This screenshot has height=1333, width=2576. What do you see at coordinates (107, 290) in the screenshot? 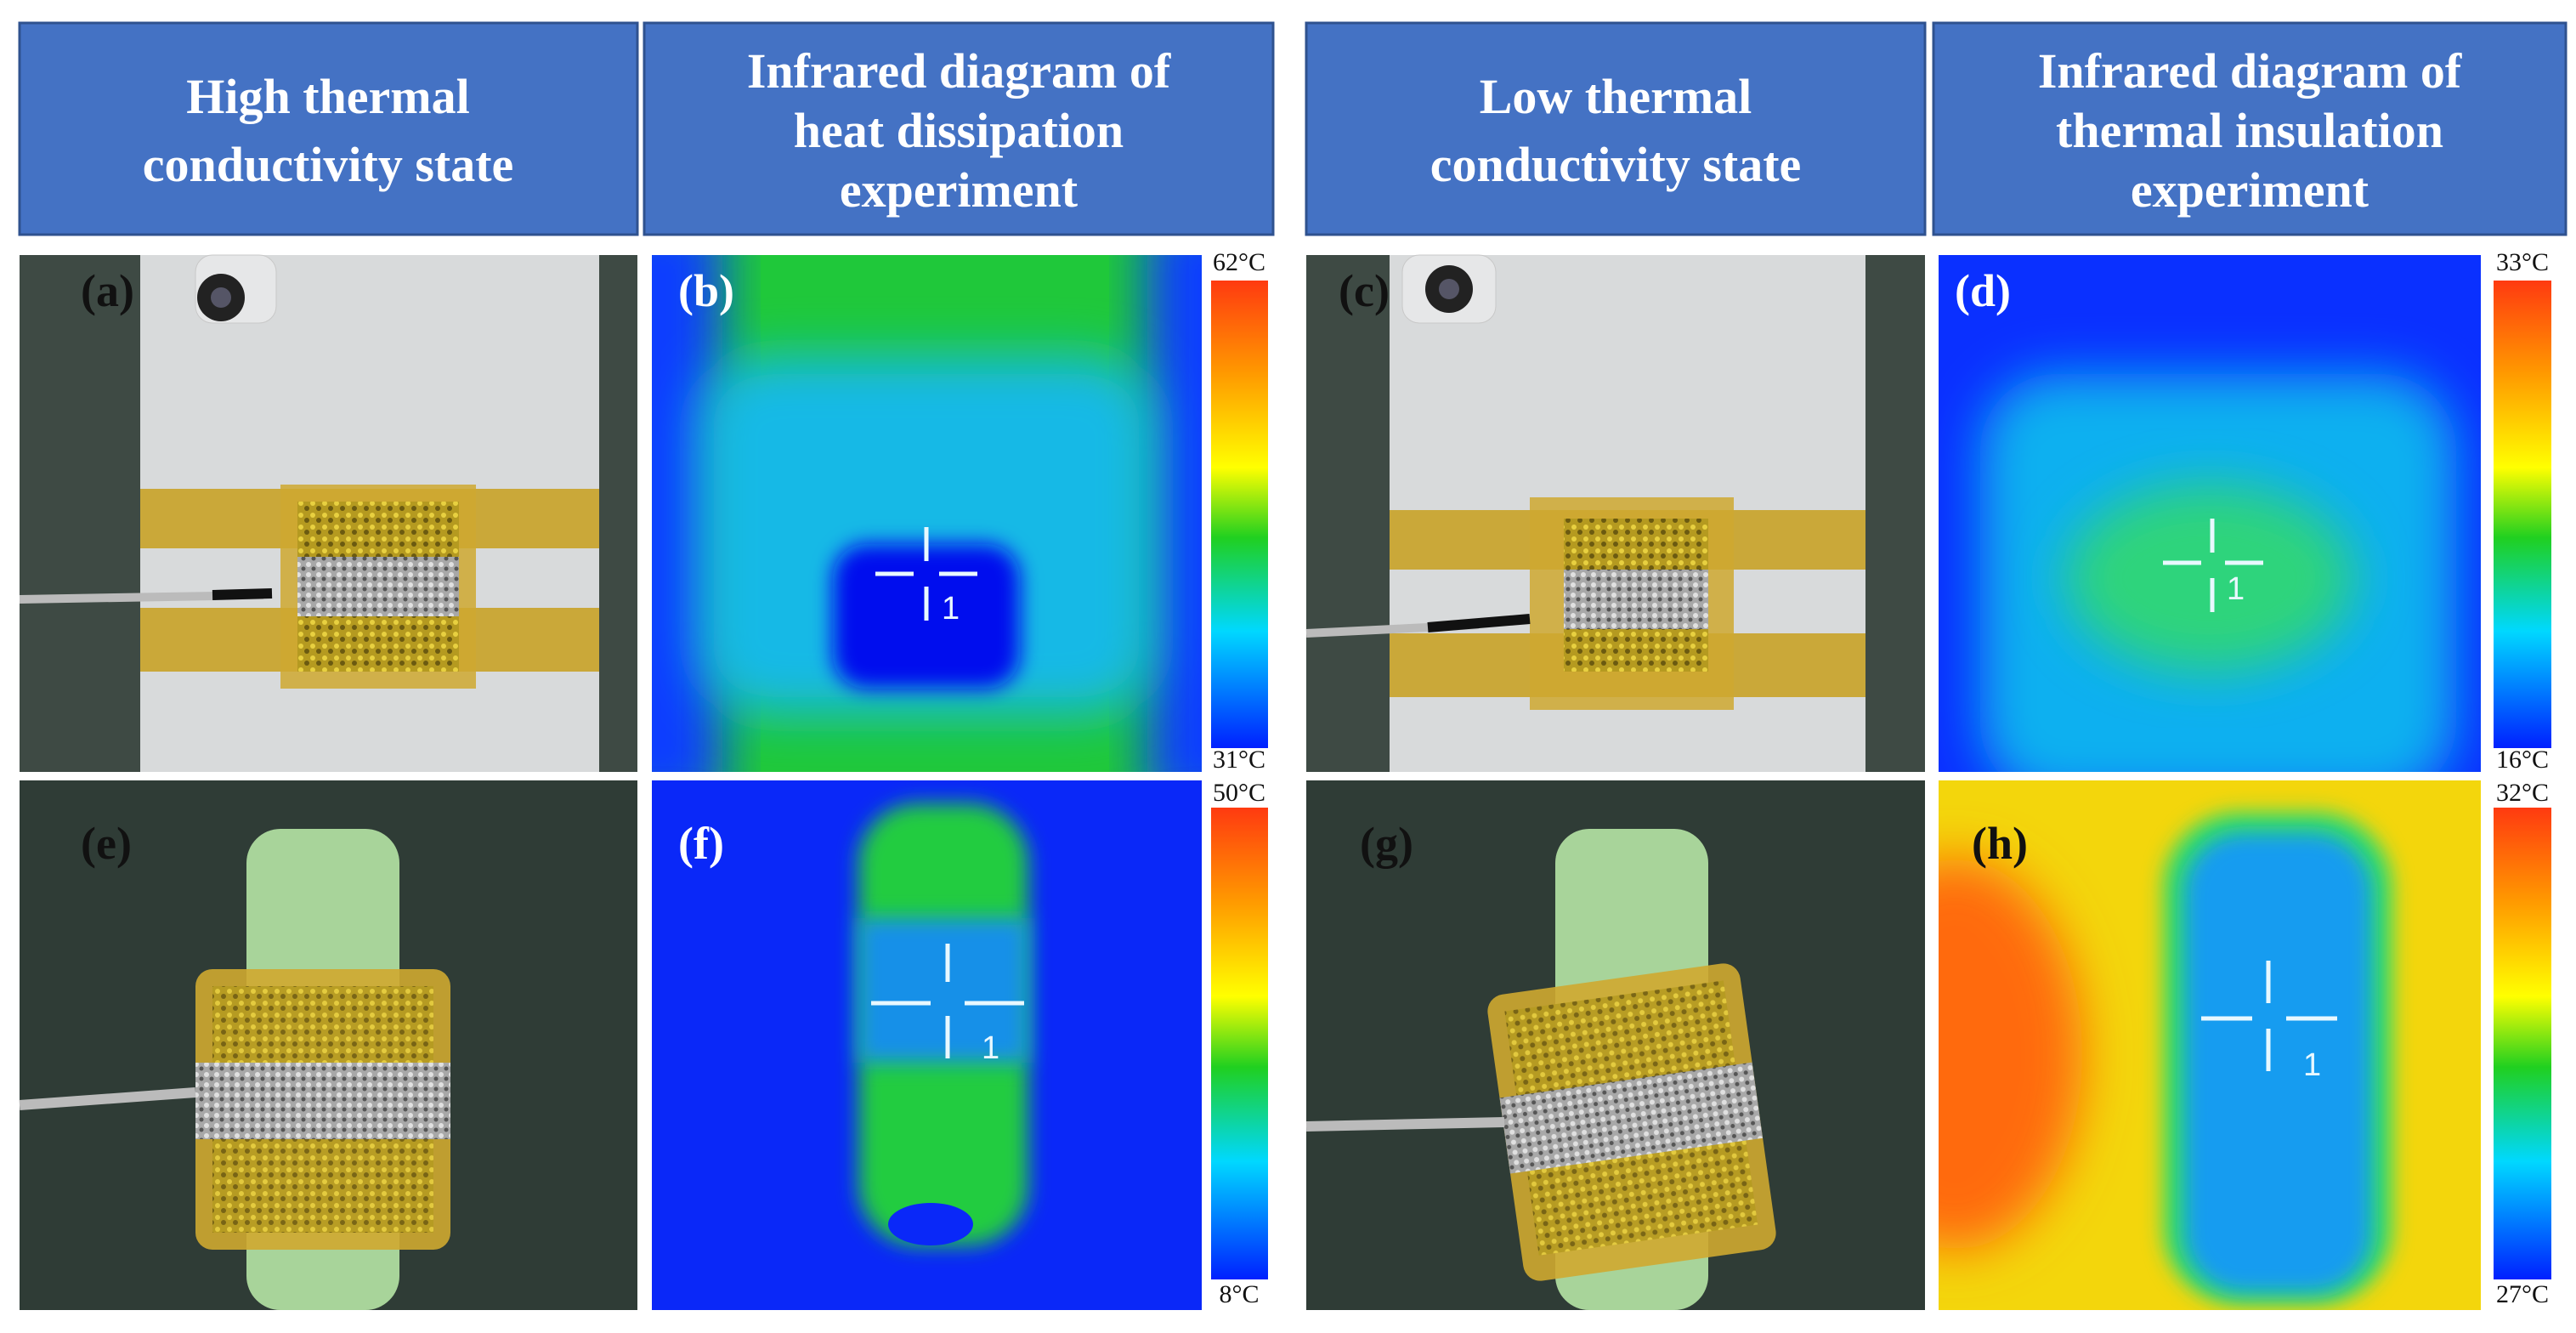
I see `panel-label: (a)` at bounding box center [107, 290].